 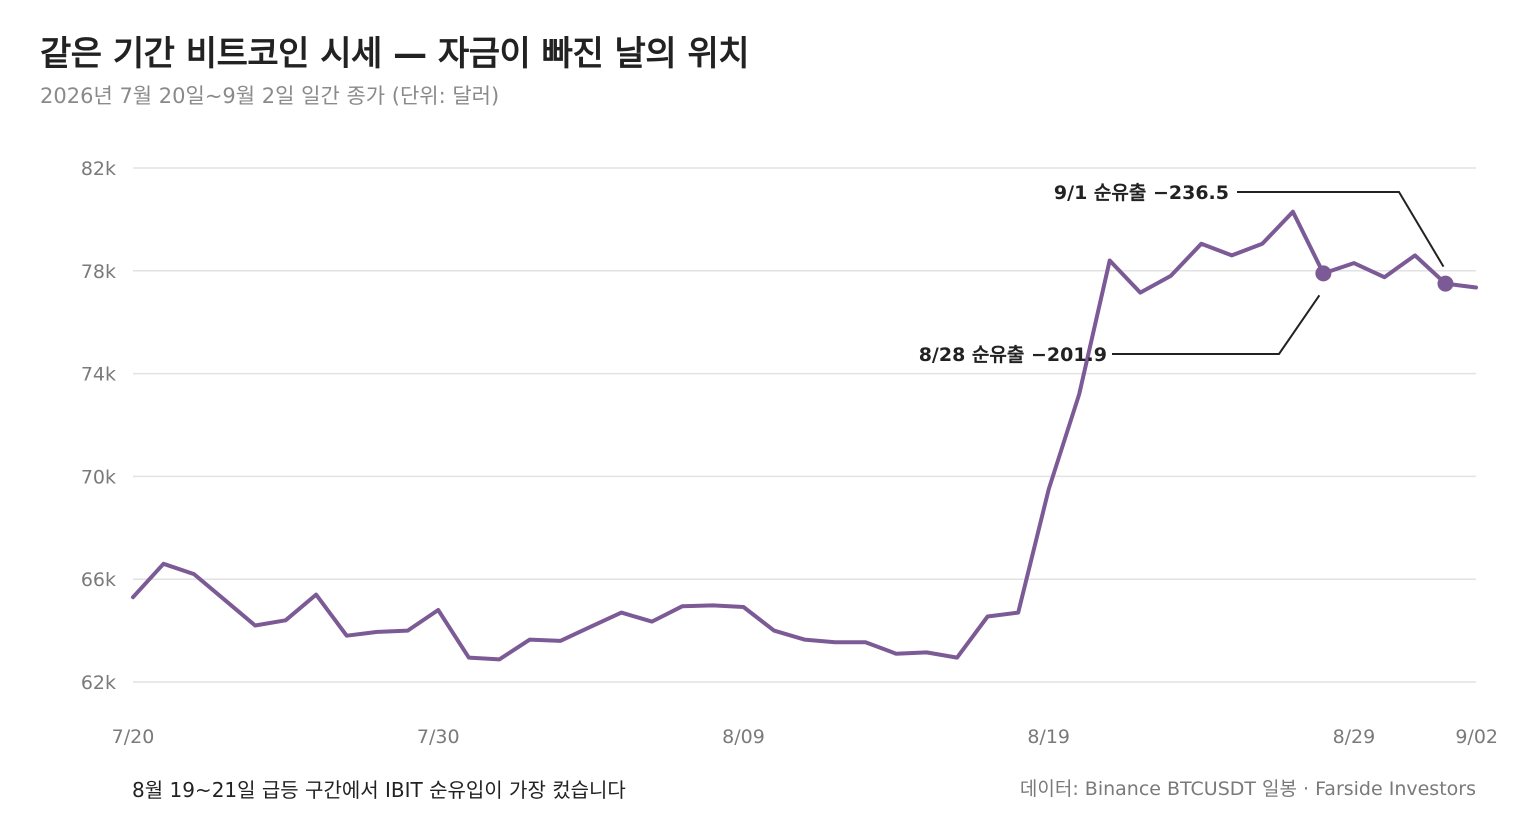 I want to click on x-tick-label: 8/09, so click(x=743, y=737).